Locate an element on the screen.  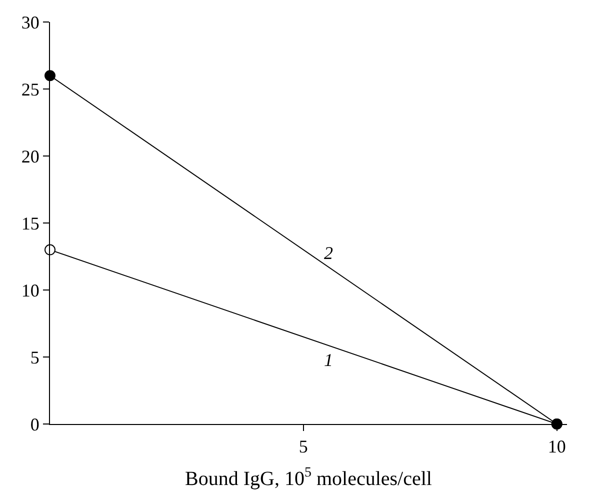
y-tick-label: 30 is located at coordinates (30, 22).